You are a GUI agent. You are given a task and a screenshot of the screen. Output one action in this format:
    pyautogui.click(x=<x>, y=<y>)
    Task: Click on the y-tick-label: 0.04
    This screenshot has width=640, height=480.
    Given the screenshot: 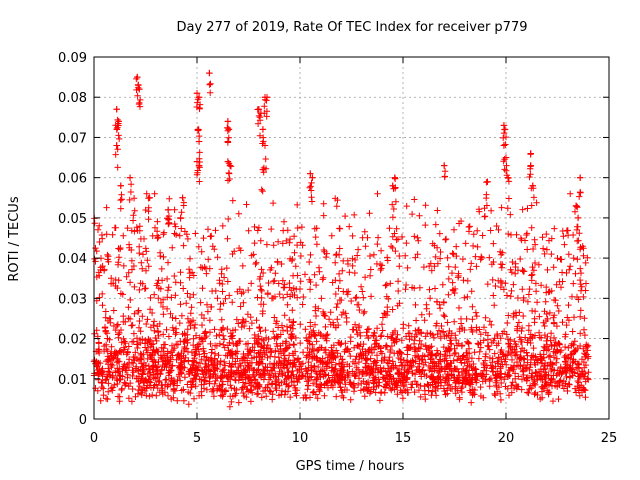 What is the action you would take?
    pyautogui.click(x=72, y=259)
    